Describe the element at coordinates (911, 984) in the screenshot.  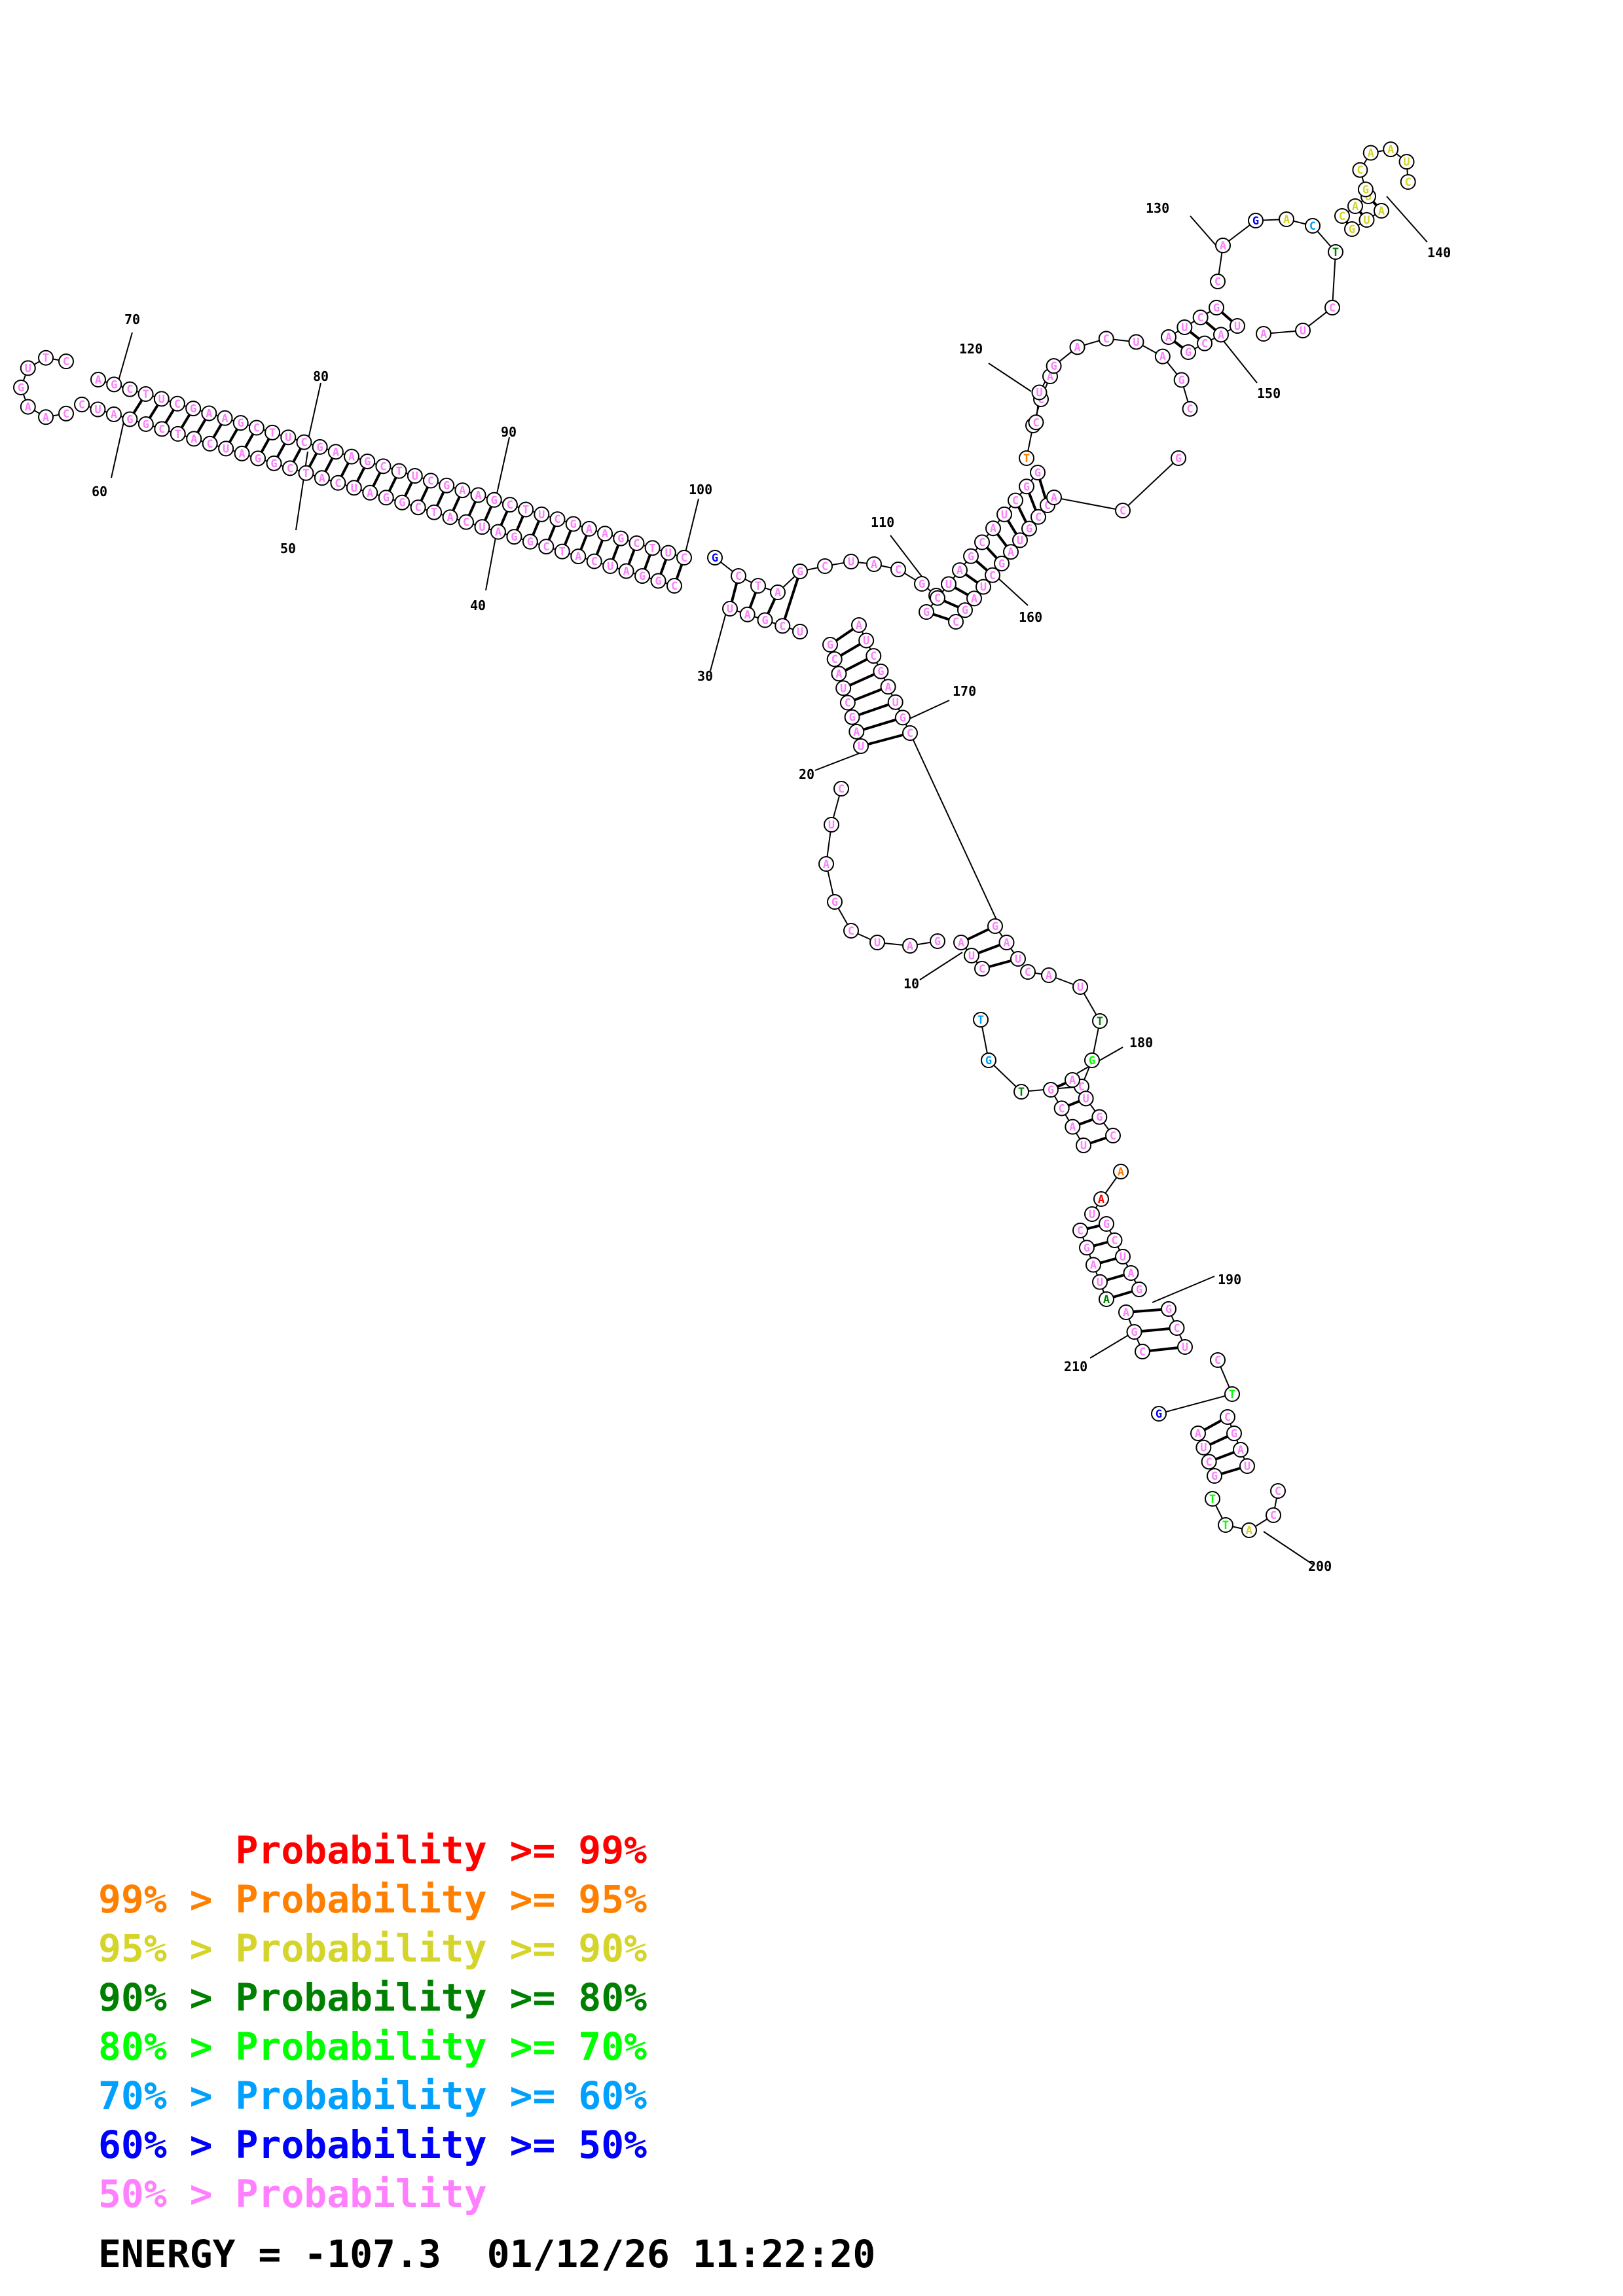
I see `position-label: 10` at that location.